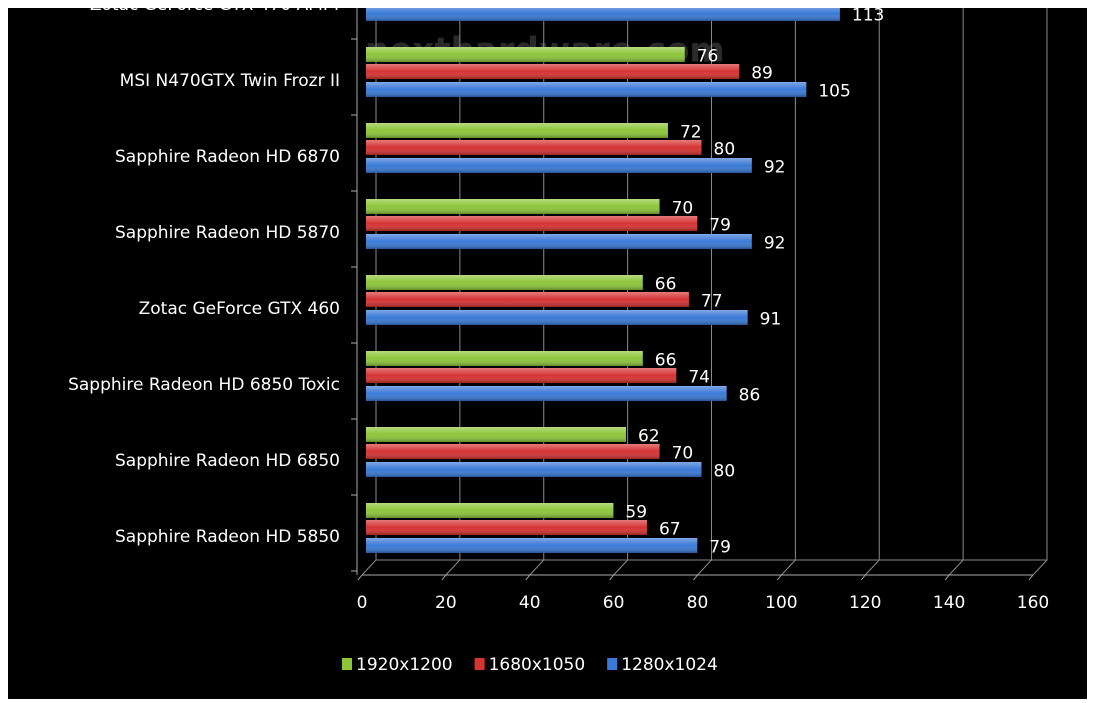  Describe the element at coordinates (649, 437) in the screenshot. I see `value-label: 62` at that location.